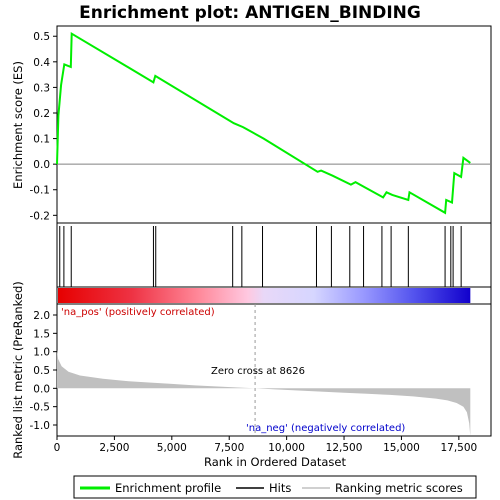  I want to click on legend-label-profile: Enrichment profile, so click(168, 488).